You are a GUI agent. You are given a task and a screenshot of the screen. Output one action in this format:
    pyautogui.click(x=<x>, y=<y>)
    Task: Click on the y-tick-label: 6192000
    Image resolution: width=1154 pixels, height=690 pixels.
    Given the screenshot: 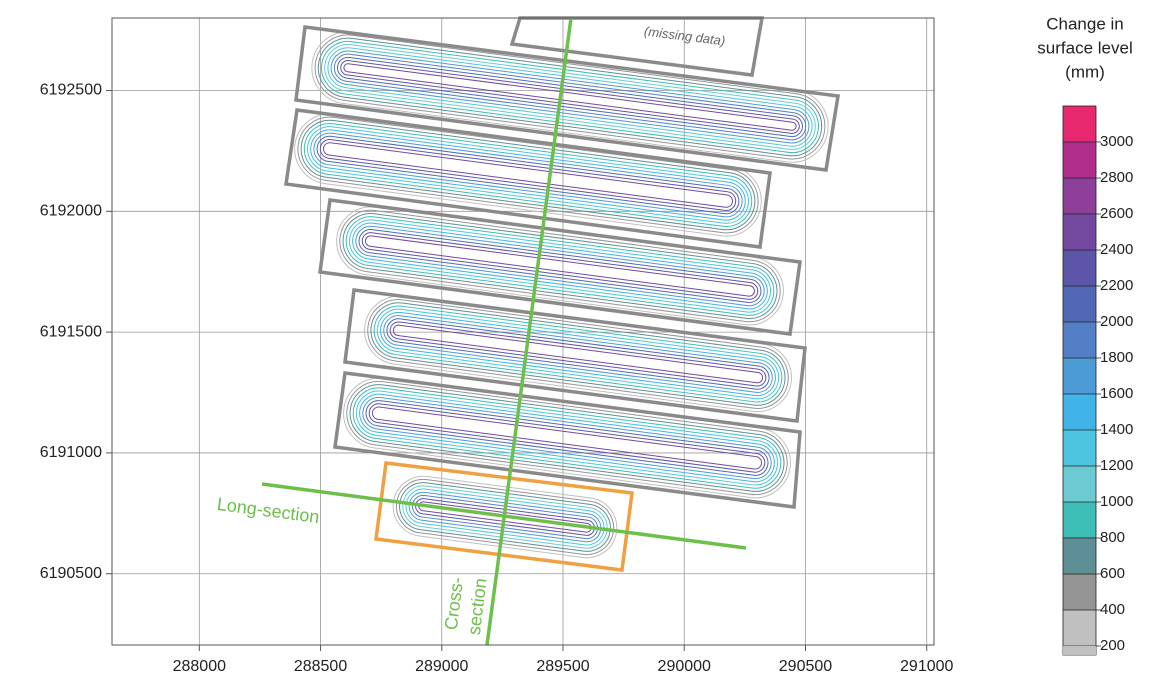 What is the action you would take?
    pyautogui.click(x=71, y=211)
    